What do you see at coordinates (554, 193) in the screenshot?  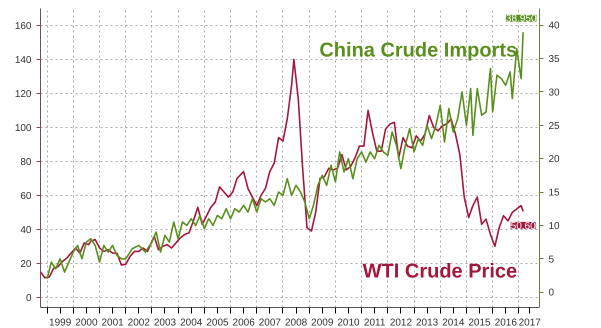 I see `y2-tick-label: 15` at bounding box center [554, 193].